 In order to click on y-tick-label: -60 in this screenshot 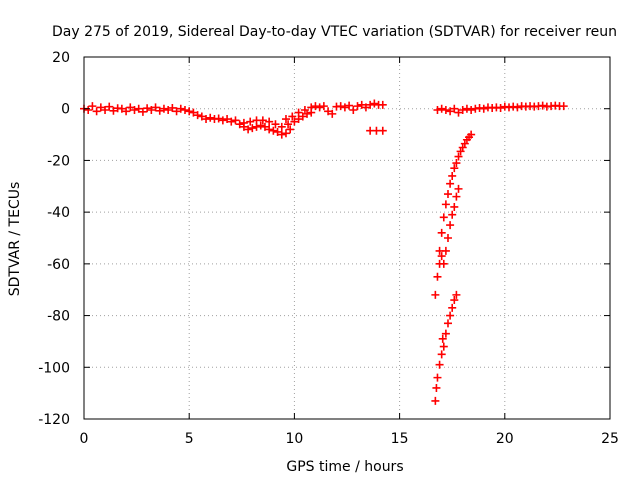, I will do `click(58, 265)`.